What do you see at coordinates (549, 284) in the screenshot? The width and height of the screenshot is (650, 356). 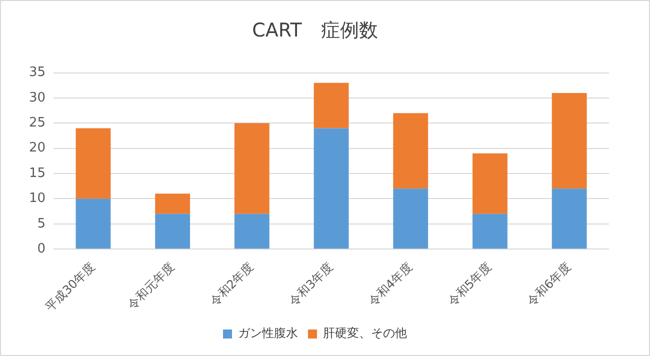 I see `x-tick-label: 令和6年度` at bounding box center [549, 284].